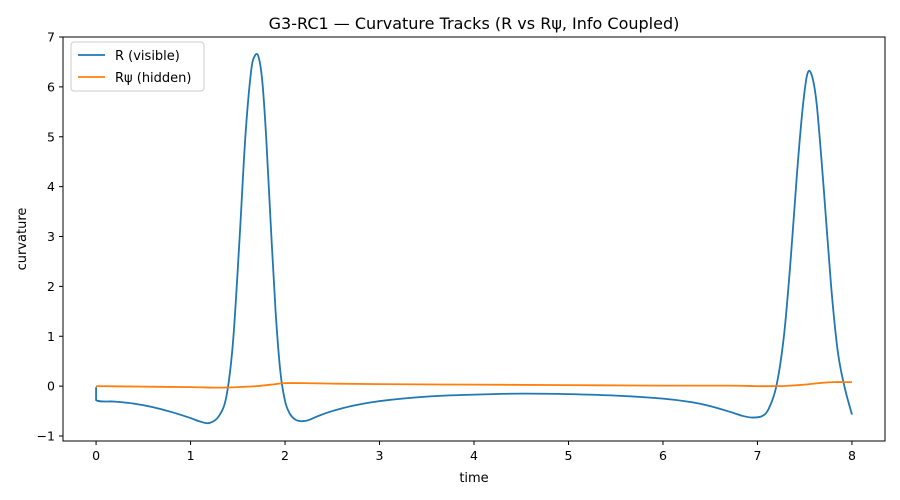 Image resolution: width=900 pixels, height=500 pixels. What do you see at coordinates (474, 455) in the screenshot?
I see `x-tick-label: 4` at bounding box center [474, 455].